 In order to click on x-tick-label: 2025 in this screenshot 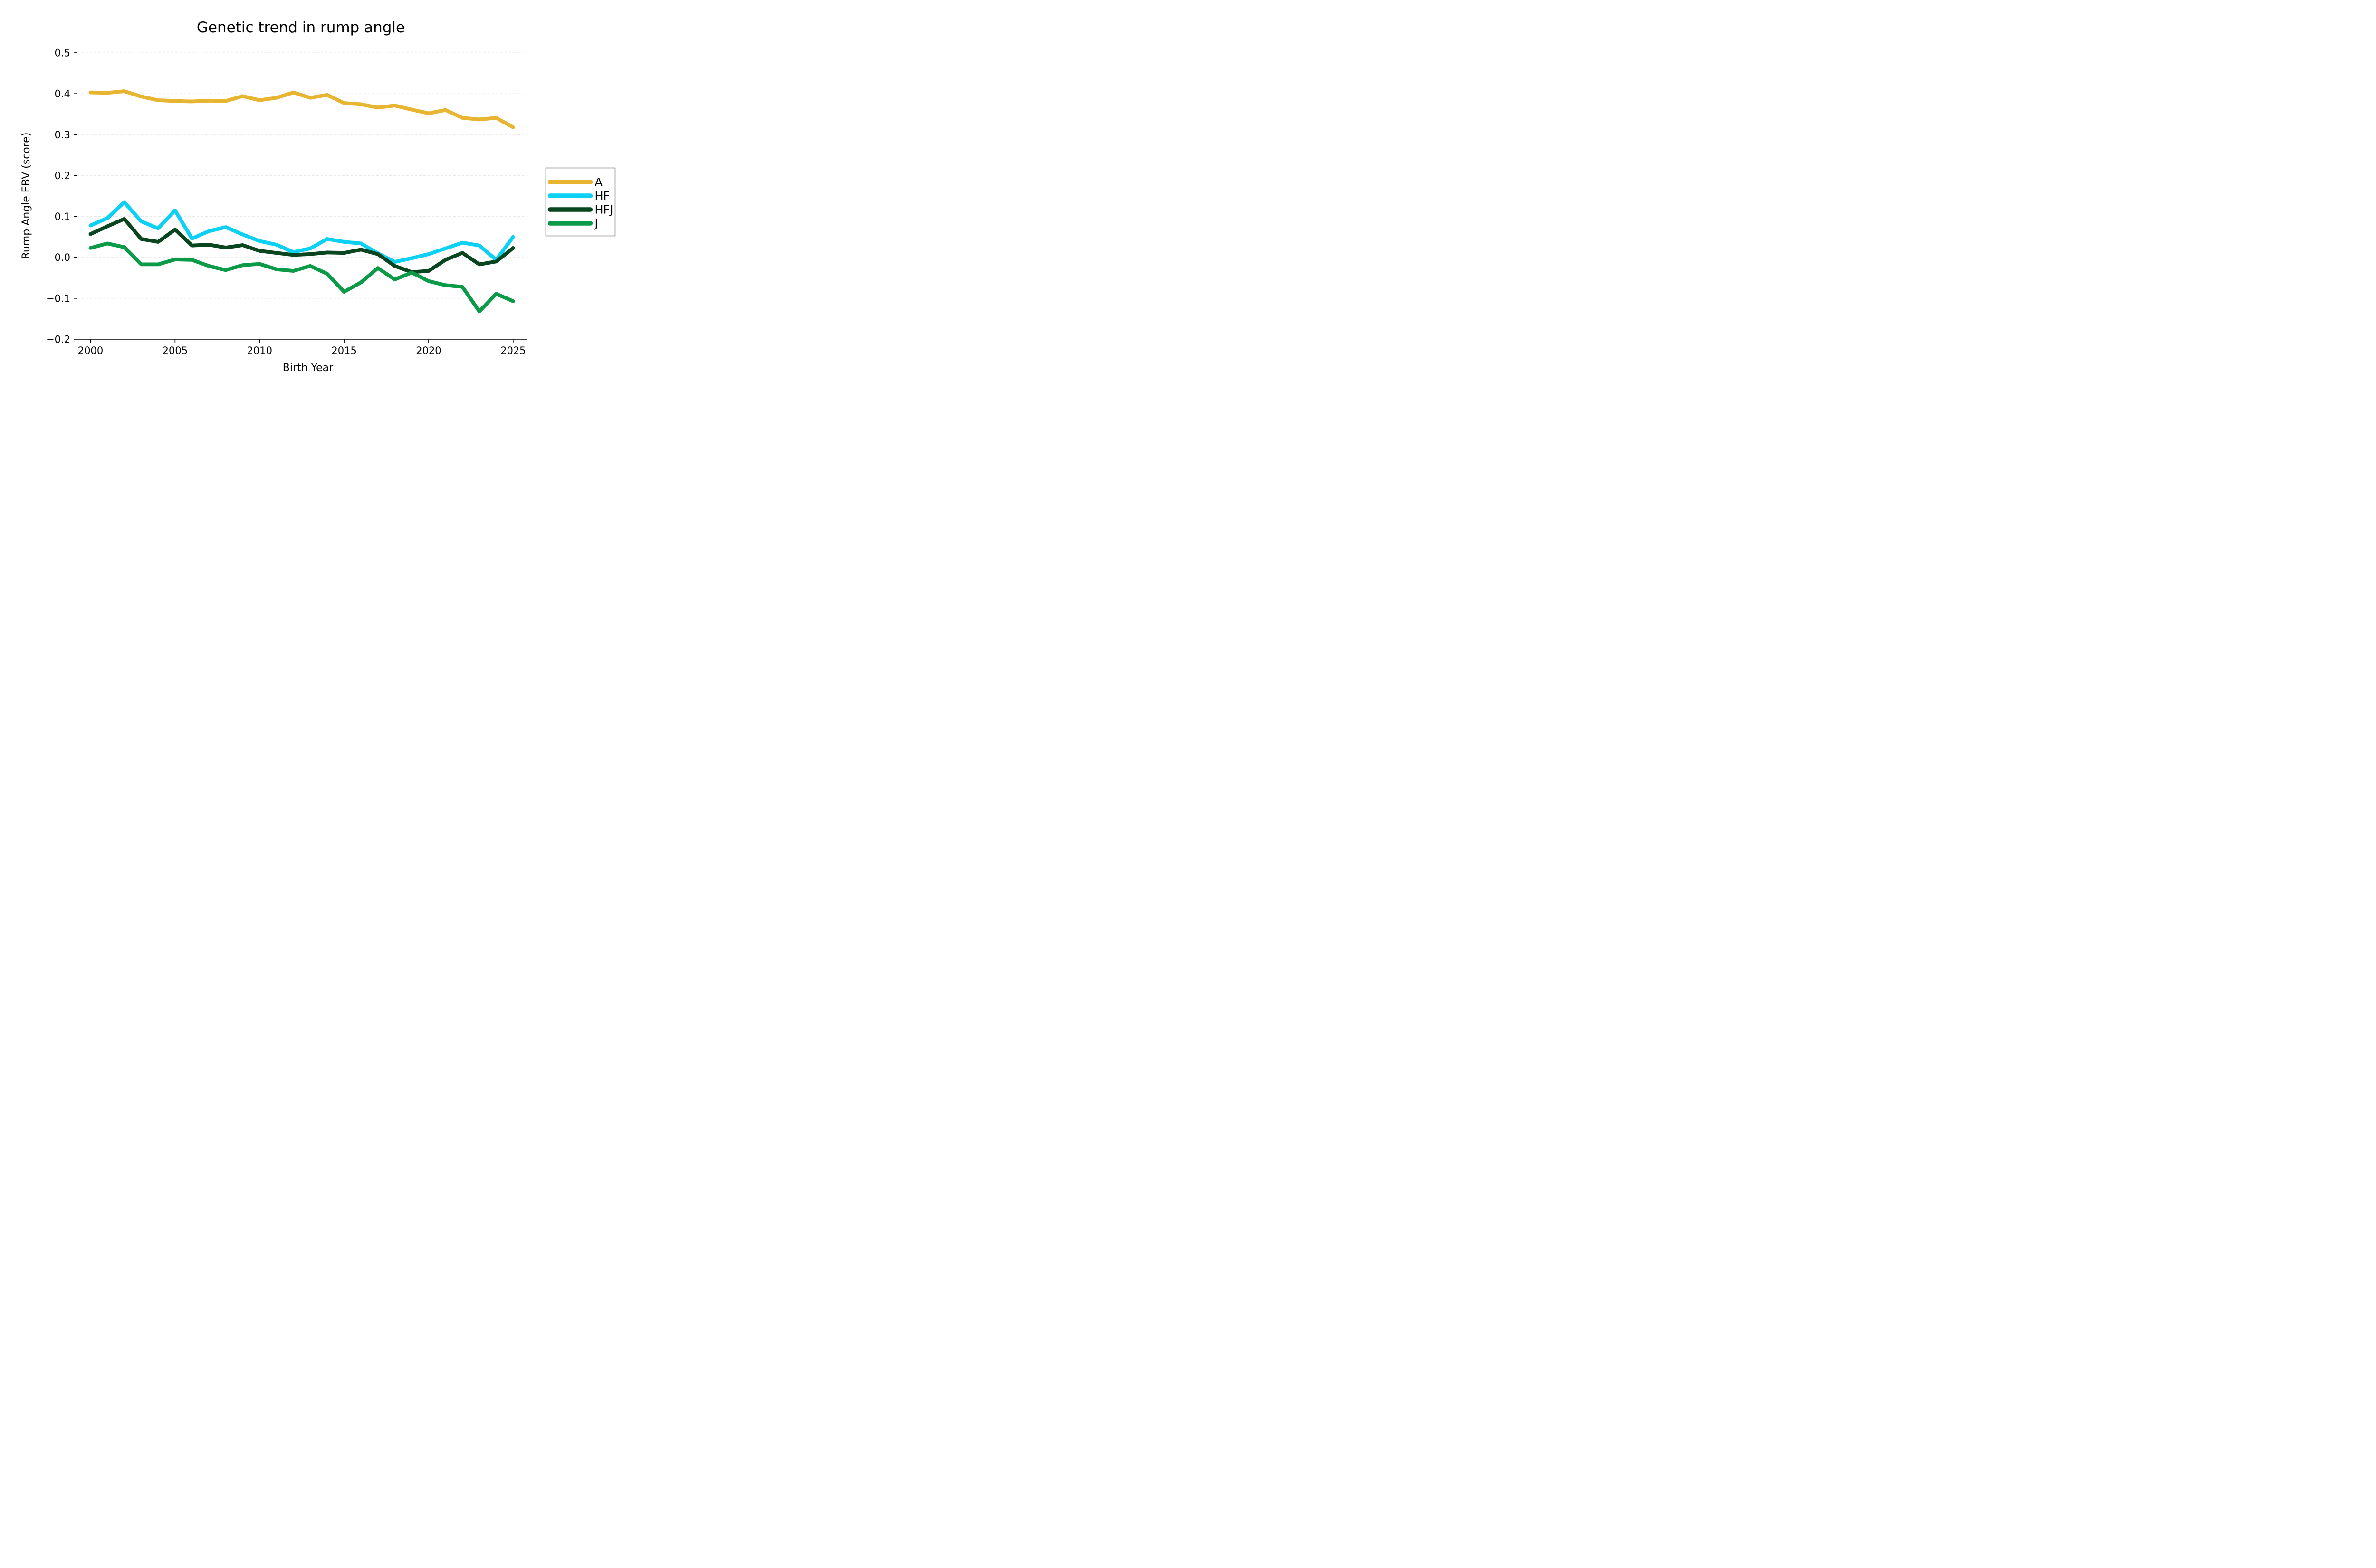, I will do `click(513, 350)`.